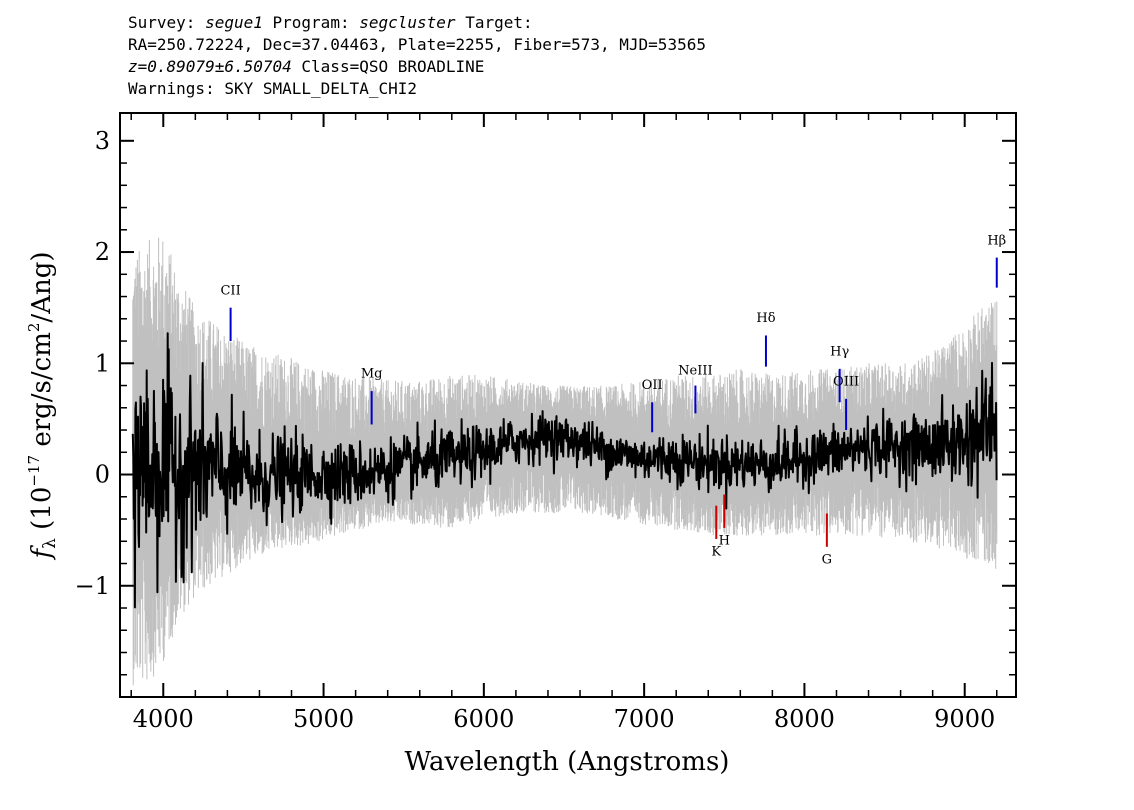  Describe the element at coordinates (483, 719) in the screenshot. I see `x-tick-label: 6000` at that location.